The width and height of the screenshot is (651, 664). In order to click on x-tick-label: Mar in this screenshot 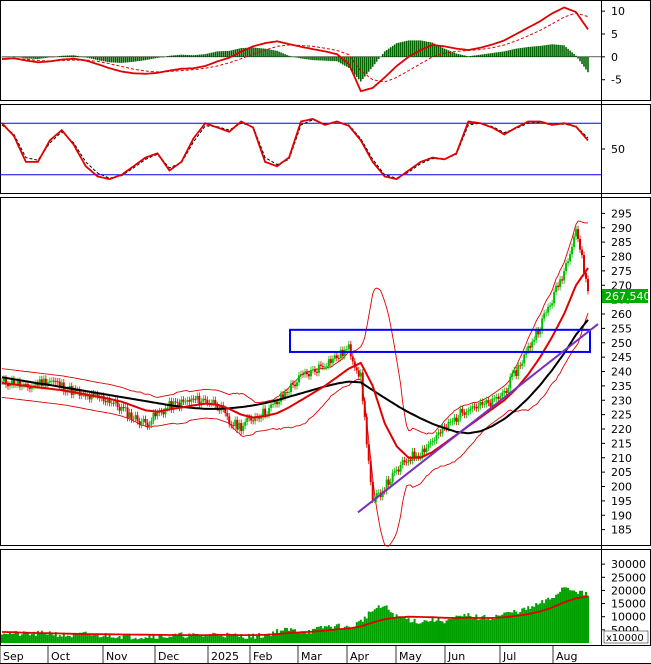, I will do `click(311, 656)`.